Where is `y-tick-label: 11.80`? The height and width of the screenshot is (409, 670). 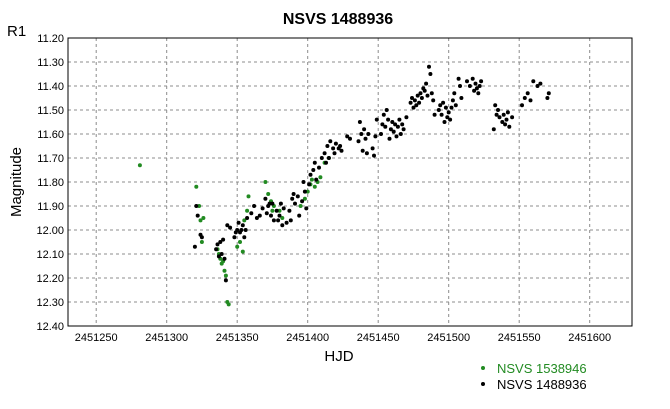 y-tick-label: 11.80 is located at coordinates (50, 183).